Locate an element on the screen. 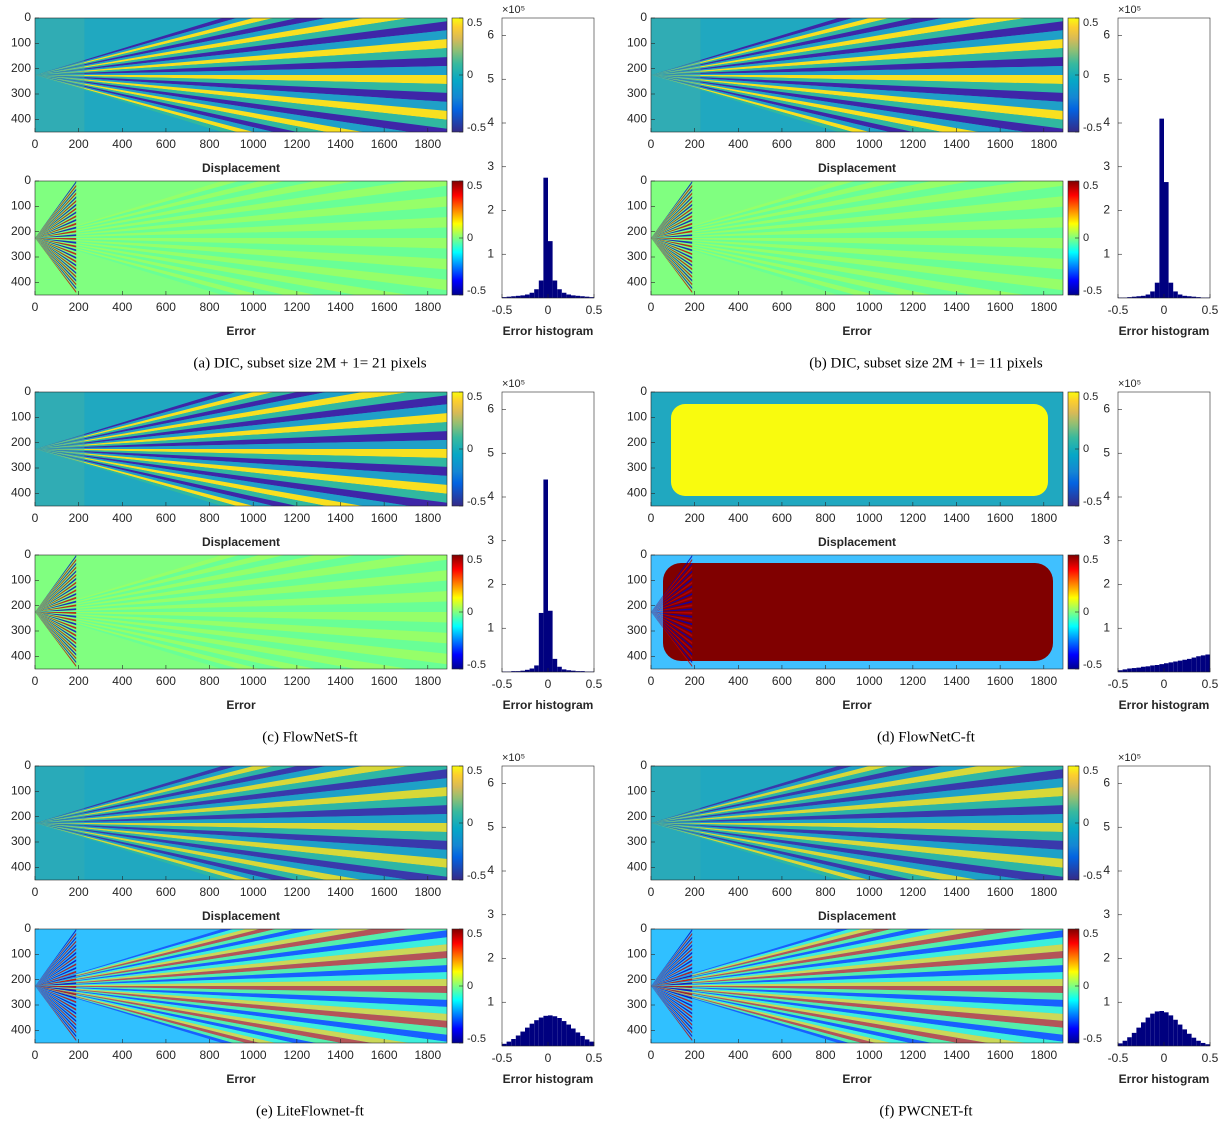 Image resolution: width=1229 pixels, height=1125 pixels. x-tick-label: 400 is located at coordinates (738, 307).